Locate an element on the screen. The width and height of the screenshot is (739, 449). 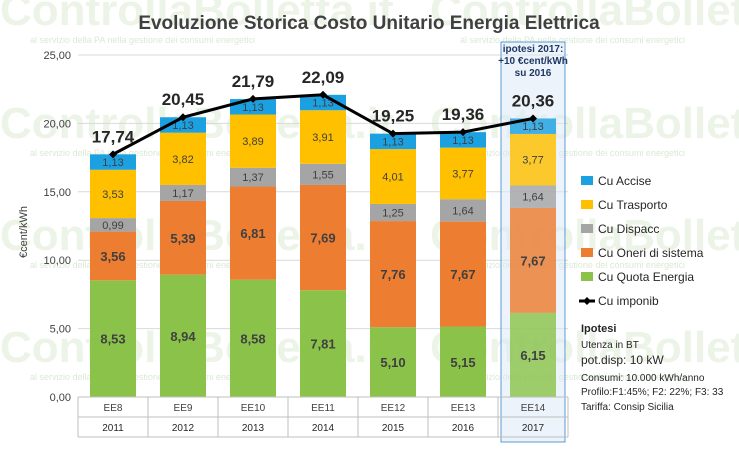
watermark-brand: ControllaBolletta.it is located at coordinates (584, 17).